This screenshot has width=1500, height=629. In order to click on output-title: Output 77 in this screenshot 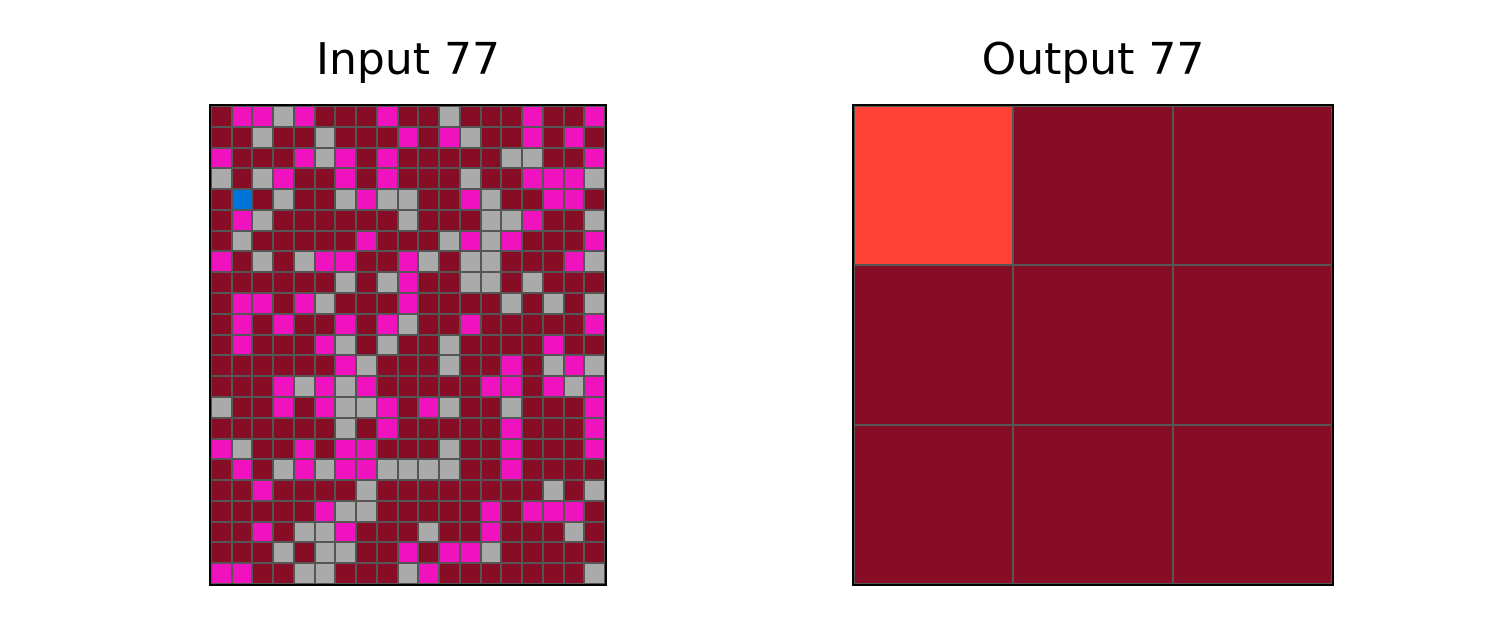, I will do `click(1093, 59)`.